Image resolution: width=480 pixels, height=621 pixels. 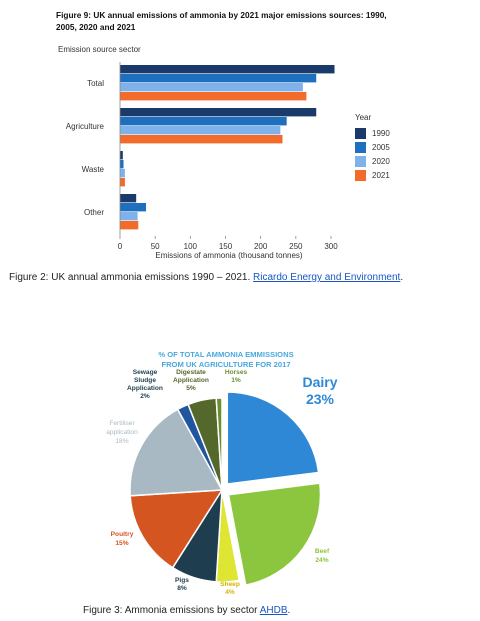 What do you see at coordinates (402, 277) in the screenshot?
I see `caption-figure2-suffix: .` at bounding box center [402, 277].